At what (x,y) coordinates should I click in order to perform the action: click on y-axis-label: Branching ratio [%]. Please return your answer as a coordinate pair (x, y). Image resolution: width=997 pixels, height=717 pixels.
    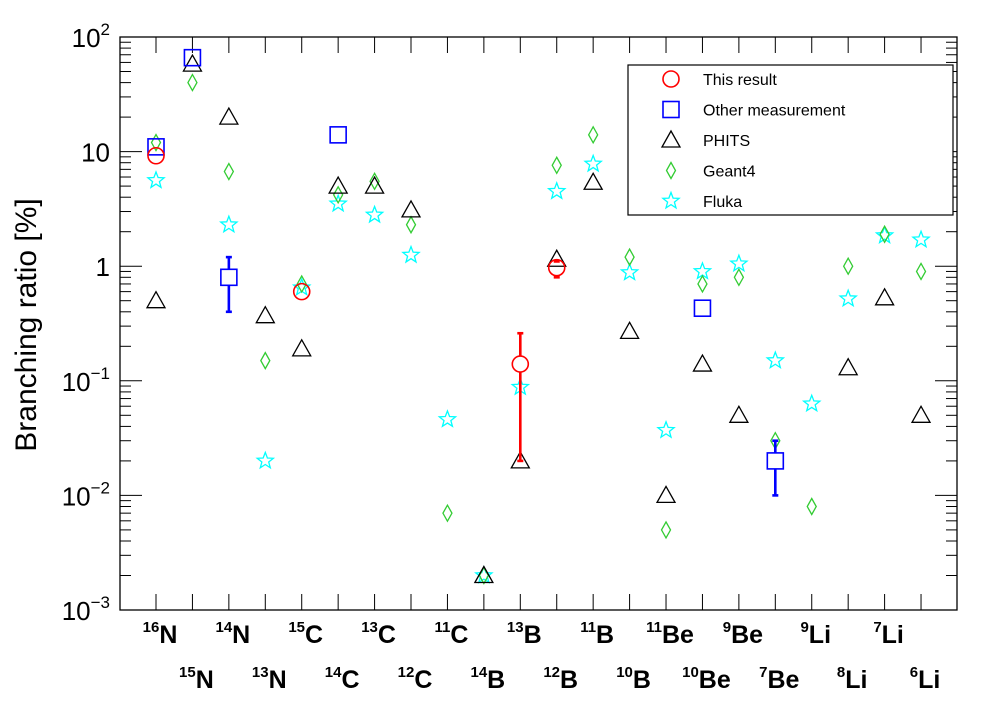
    Looking at the image, I should click on (26, 324).